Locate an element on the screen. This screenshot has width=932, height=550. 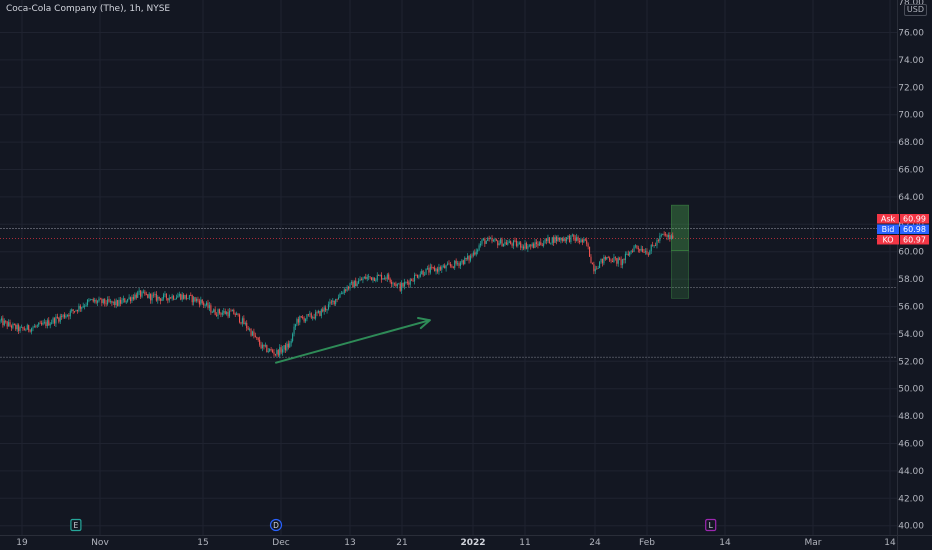
price-badge-value: 60.97 is located at coordinates (914, 240).